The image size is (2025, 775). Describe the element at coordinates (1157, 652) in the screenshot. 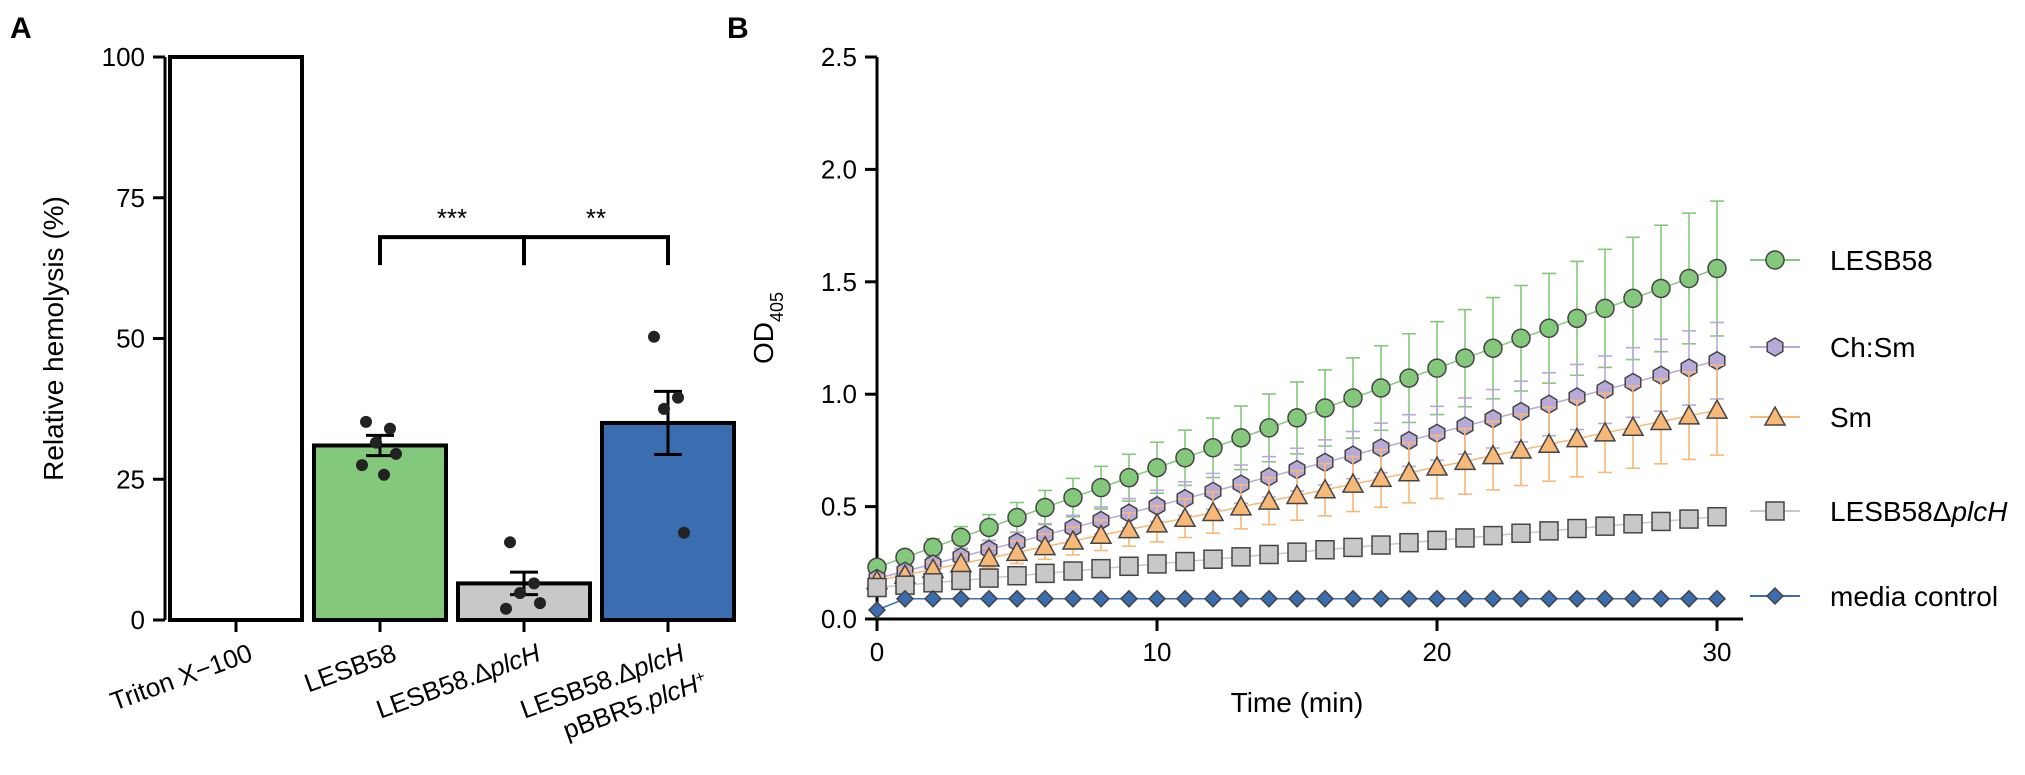

I see `x-tick-label: 10` at that location.